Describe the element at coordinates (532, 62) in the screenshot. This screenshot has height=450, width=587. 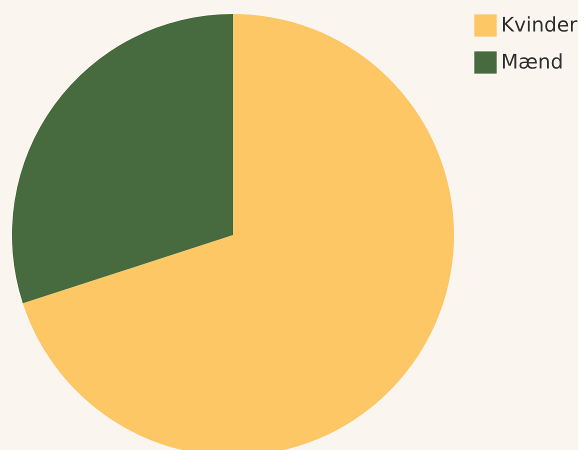
I see `legend-label: Mænd` at that location.